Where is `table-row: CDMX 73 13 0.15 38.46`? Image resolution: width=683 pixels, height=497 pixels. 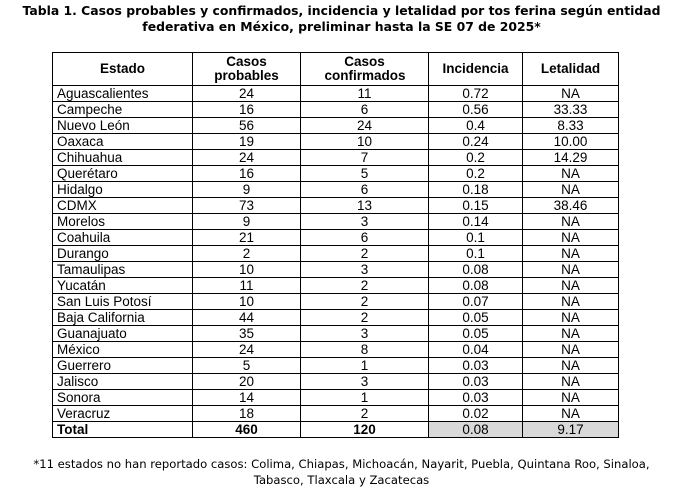
table-row: CDMX 73 13 0.15 38.46 is located at coordinates (335, 205).